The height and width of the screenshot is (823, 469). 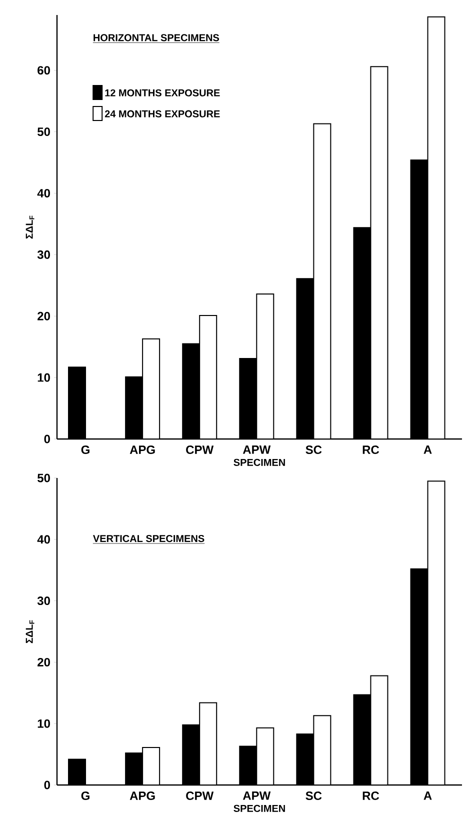 What do you see at coordinates (157, 38) in the screenshot?
I see `text: HORIZONTAL SPECIMENS` at bounding box center [157, 38].